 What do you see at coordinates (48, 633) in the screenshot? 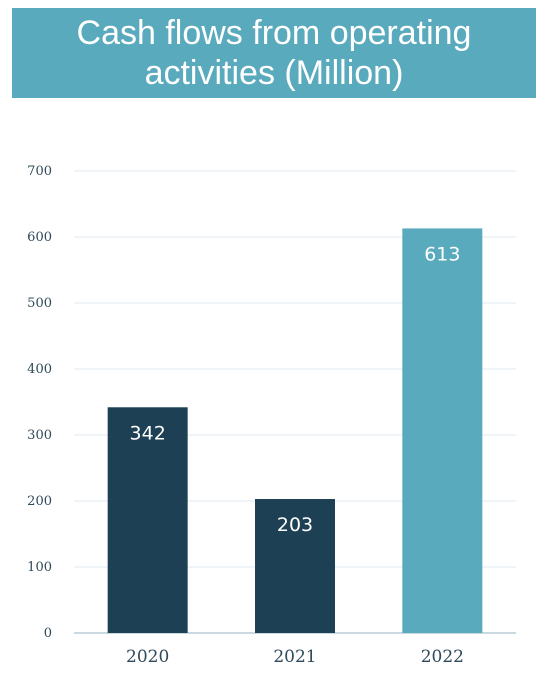
I see `y-tick-label: 0` at bounding box center [48, 633].